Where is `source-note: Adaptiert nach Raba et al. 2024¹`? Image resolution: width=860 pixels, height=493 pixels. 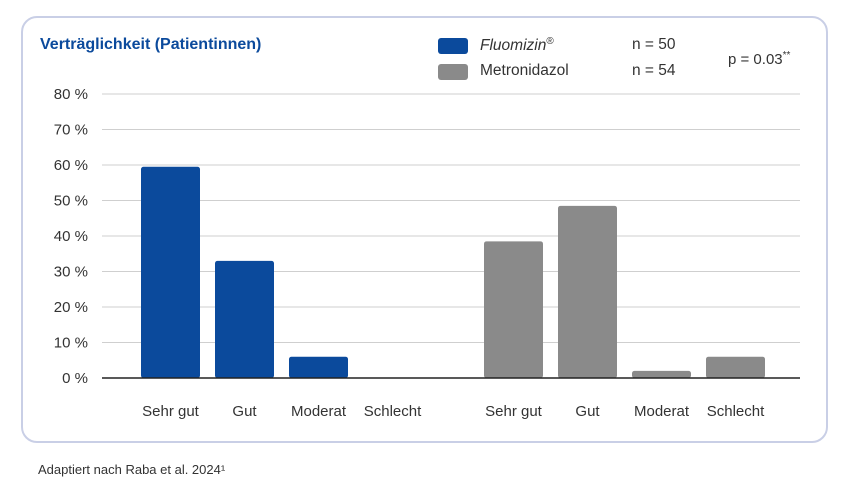
source-note: Adaptiert nach Raba et al. 2024¹ is located at coordinates (132, 469).